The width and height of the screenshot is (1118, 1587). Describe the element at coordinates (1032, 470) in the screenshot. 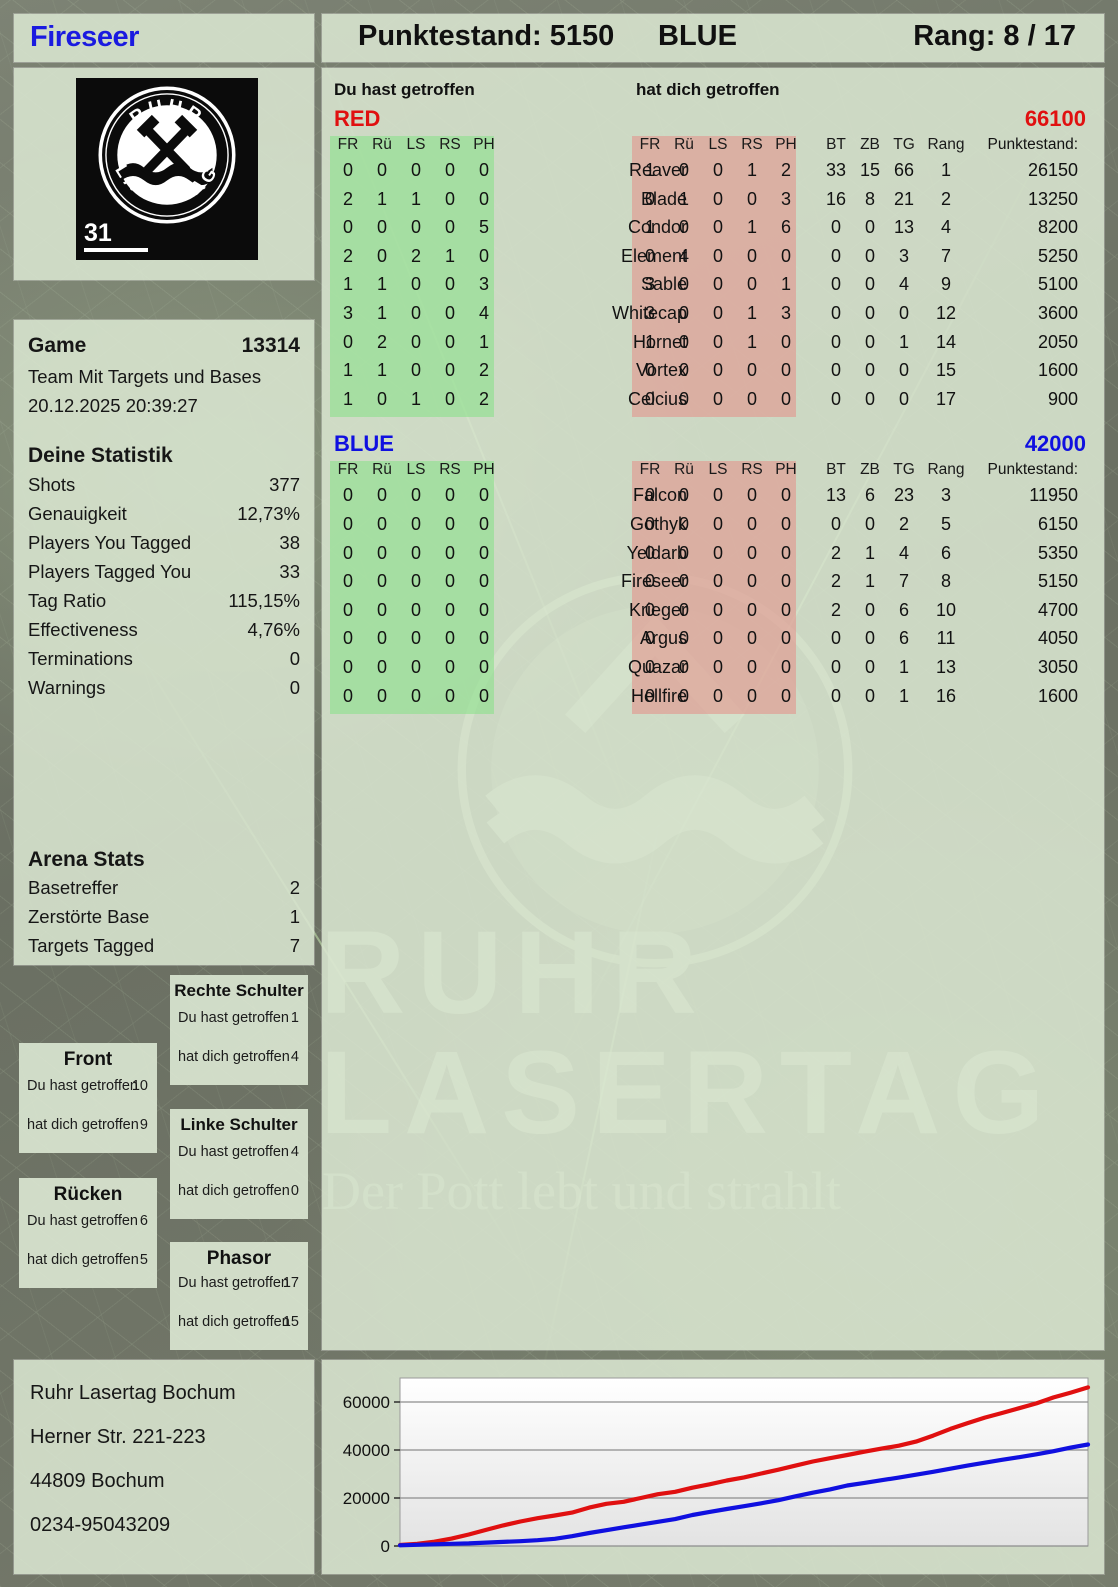

I see `col-header-punktestand: Punktestand:` at that location.